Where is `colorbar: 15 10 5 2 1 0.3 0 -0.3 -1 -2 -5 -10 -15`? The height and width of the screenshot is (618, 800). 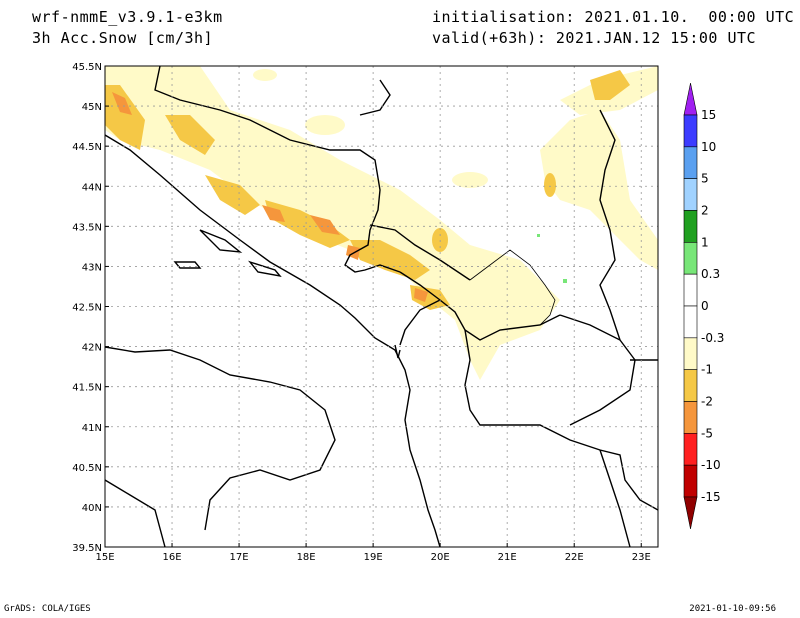 colorbar: 15 10 5 2 1 0.3 0 -0.3 -1 -2 -5 -10 -15 is located at coordinates (703, 306).